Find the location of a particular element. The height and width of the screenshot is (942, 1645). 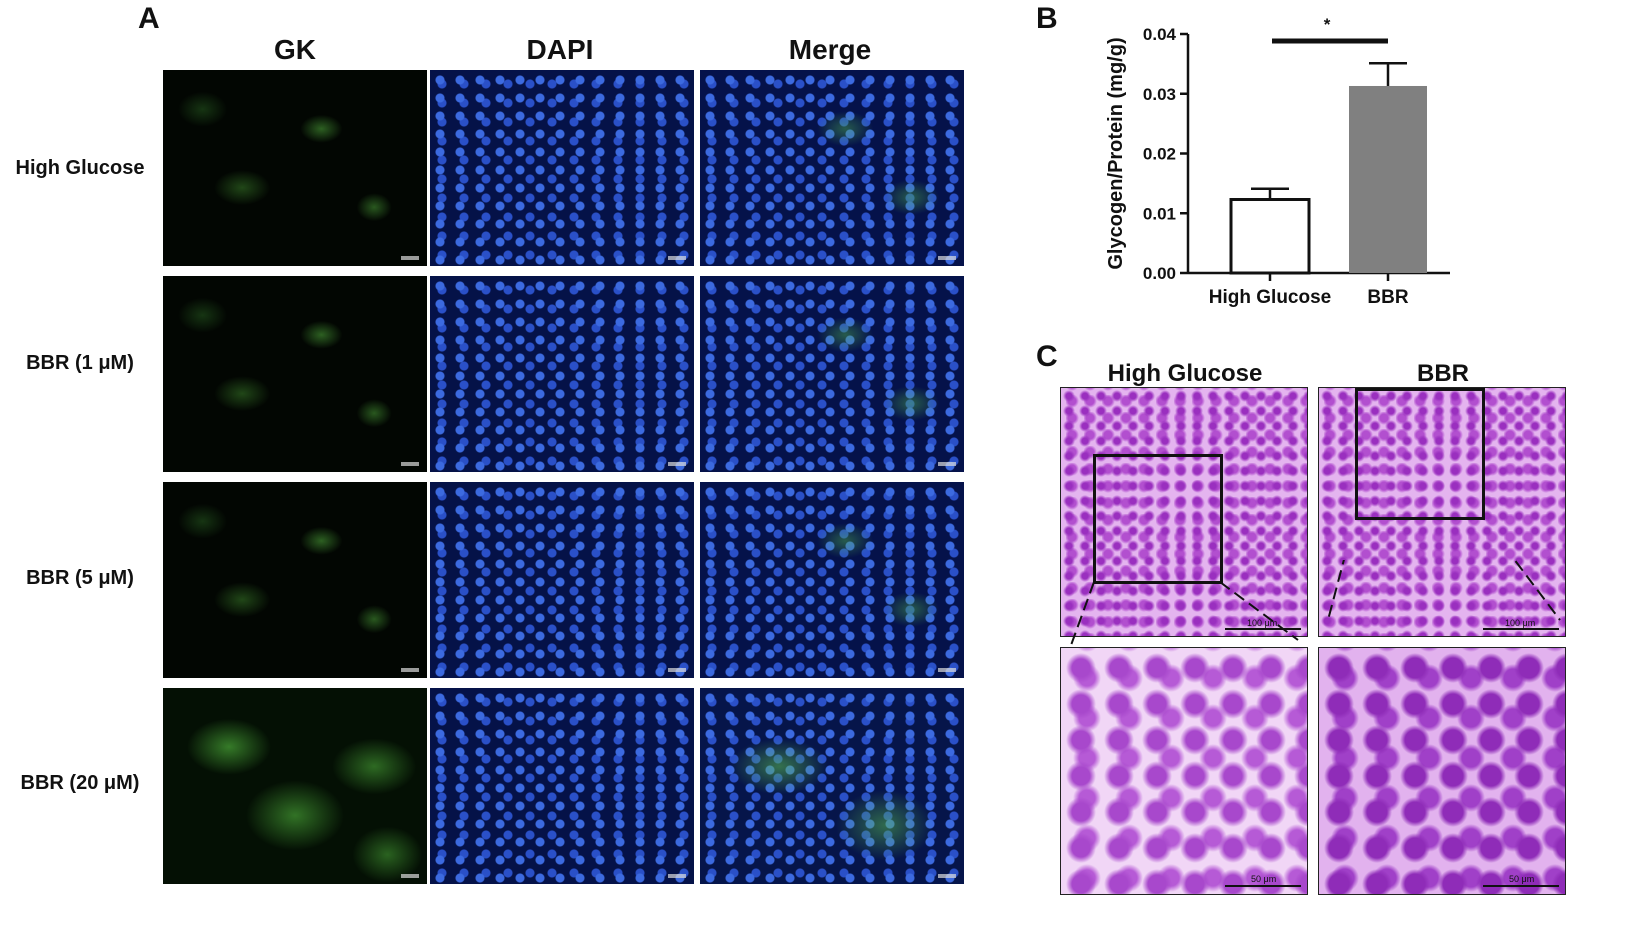

he-stain-bbr-zoom: 50 μm is located at coordinates (1442, 771).